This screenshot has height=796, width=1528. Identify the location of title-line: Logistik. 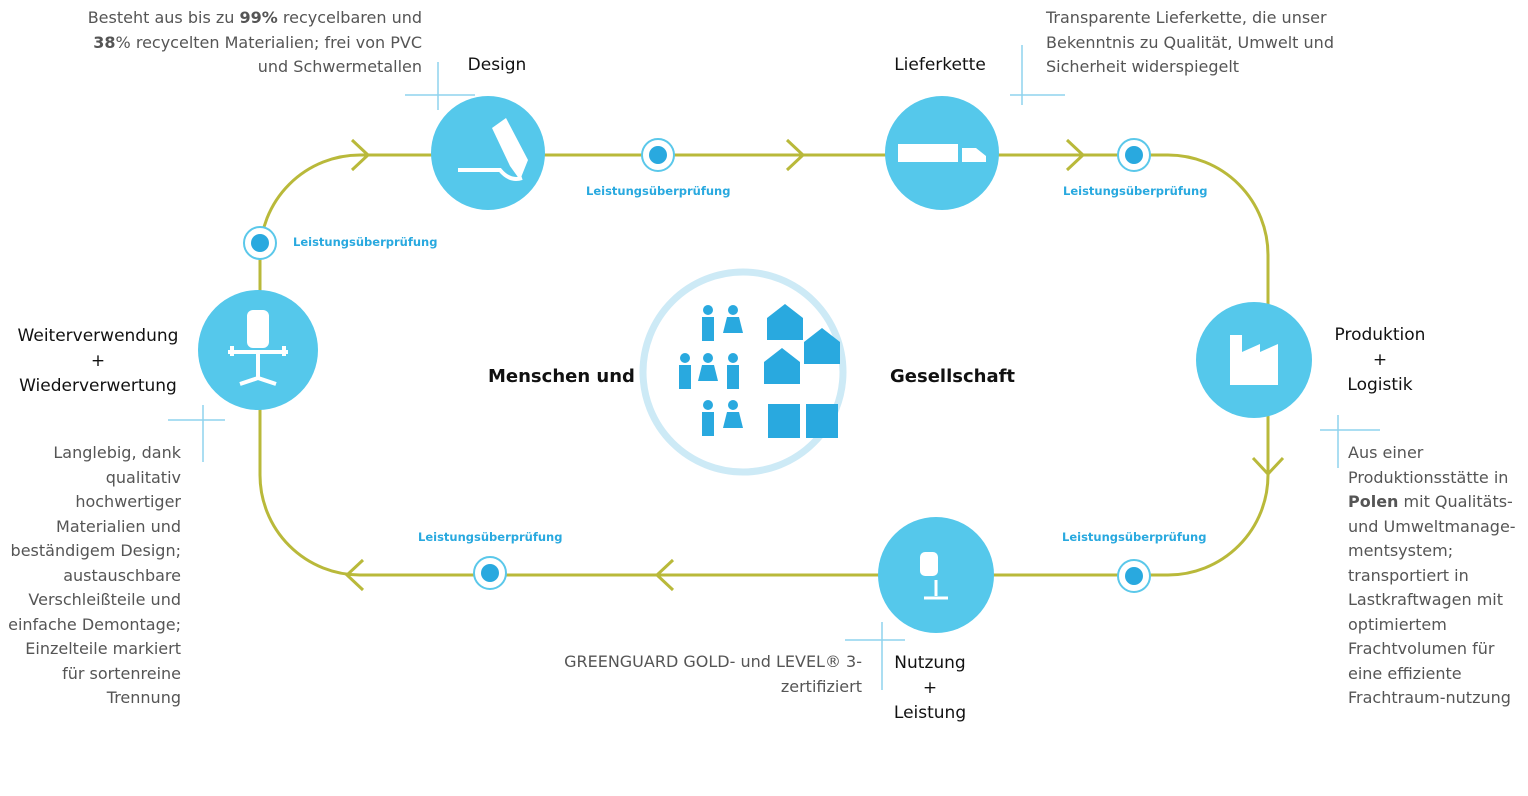
(1380, 385).